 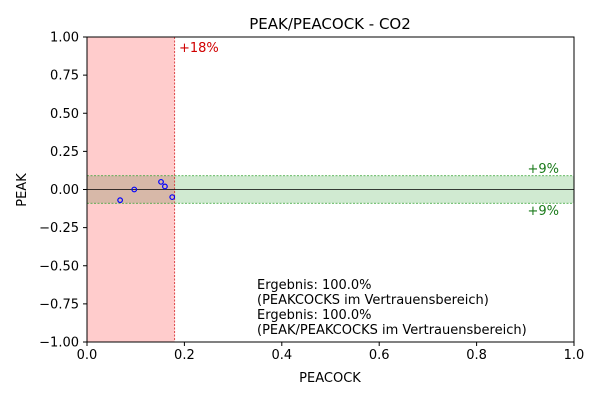 What do you see at coordinates (330, 24) in the screenshot?
I see `chart-title: PEAK/PEACOCK - CO2` at bounding box center [330, 24].